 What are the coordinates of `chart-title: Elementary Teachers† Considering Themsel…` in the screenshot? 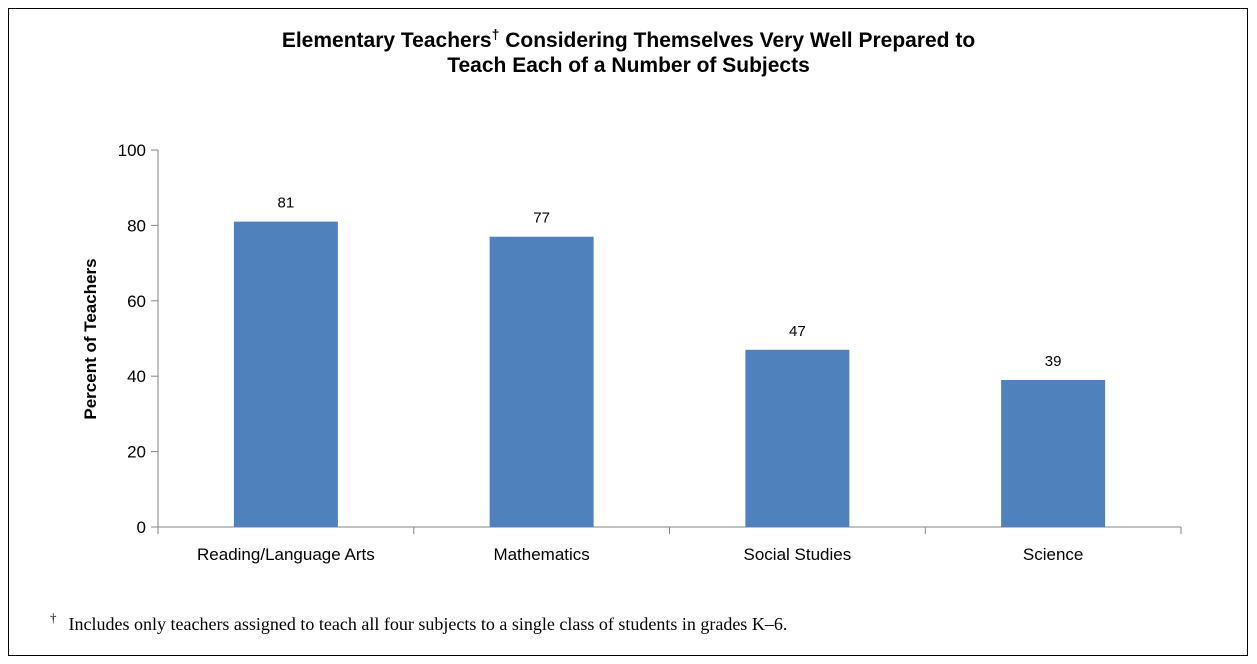 It's located at (628, 50).